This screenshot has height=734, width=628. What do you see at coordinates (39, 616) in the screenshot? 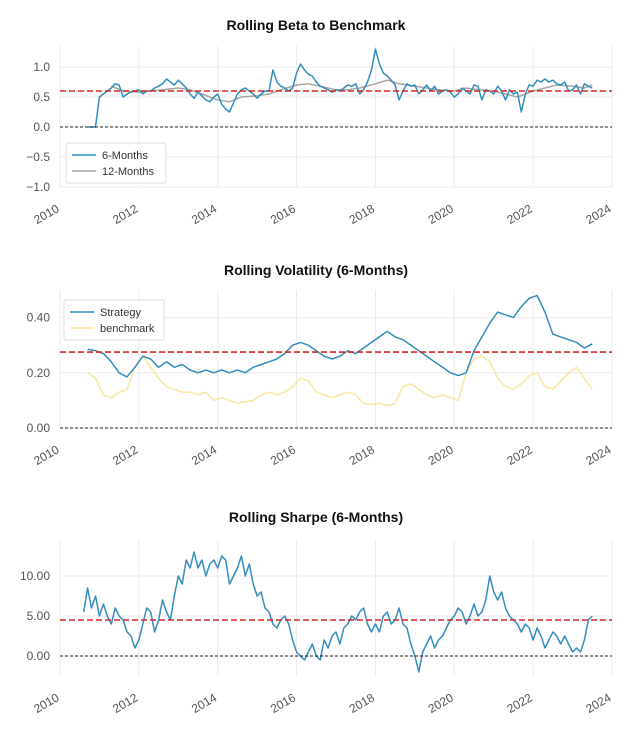
I see `y-tick-label: 5.00` at bounding box center [39, 616].